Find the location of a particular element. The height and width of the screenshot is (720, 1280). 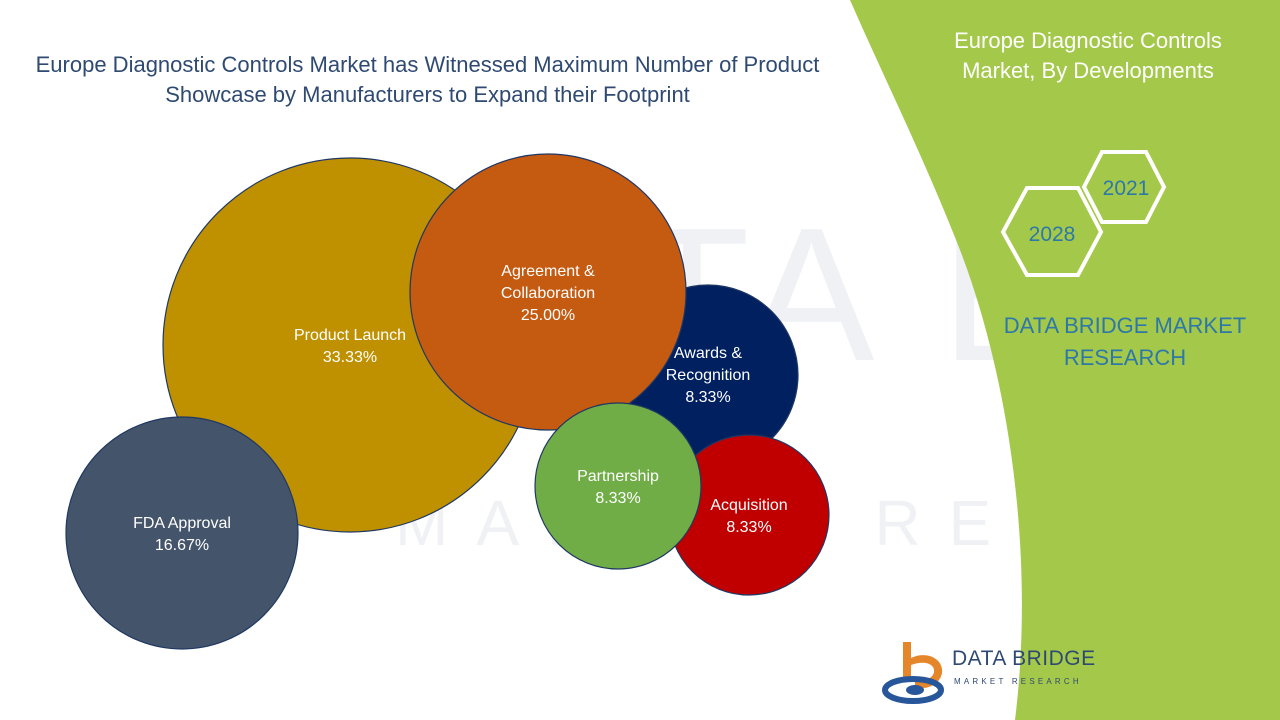

hexagon-year-2028 is located at coordinates (1052, 231).